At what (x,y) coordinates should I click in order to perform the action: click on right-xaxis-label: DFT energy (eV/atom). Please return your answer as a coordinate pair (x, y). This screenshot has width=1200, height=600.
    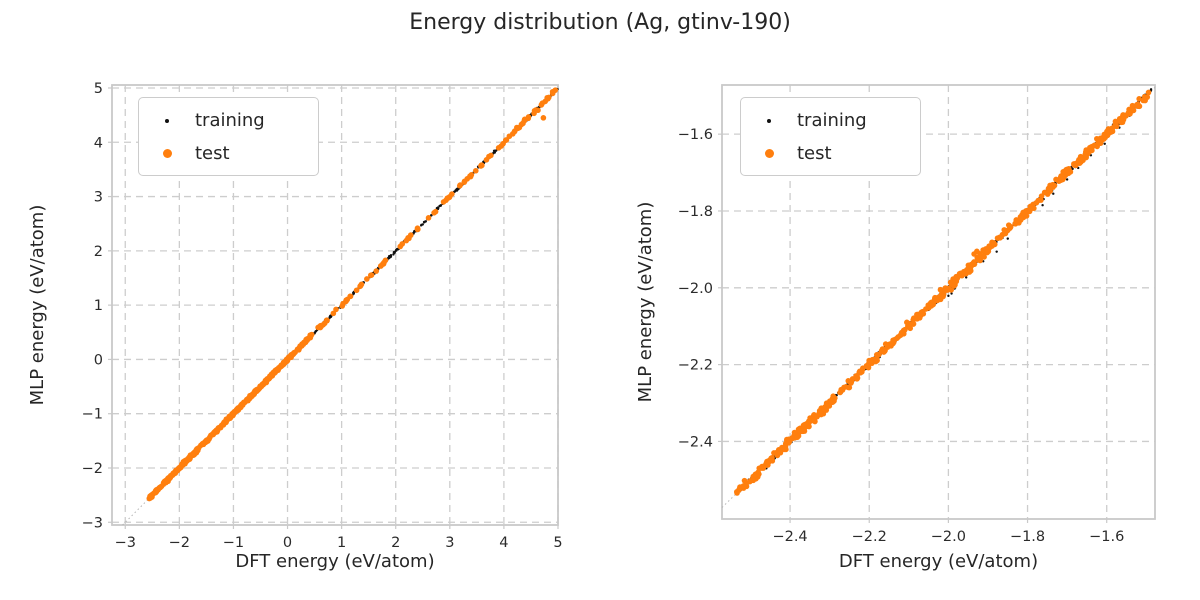
    Looking at the image, I should click on (938, 561).